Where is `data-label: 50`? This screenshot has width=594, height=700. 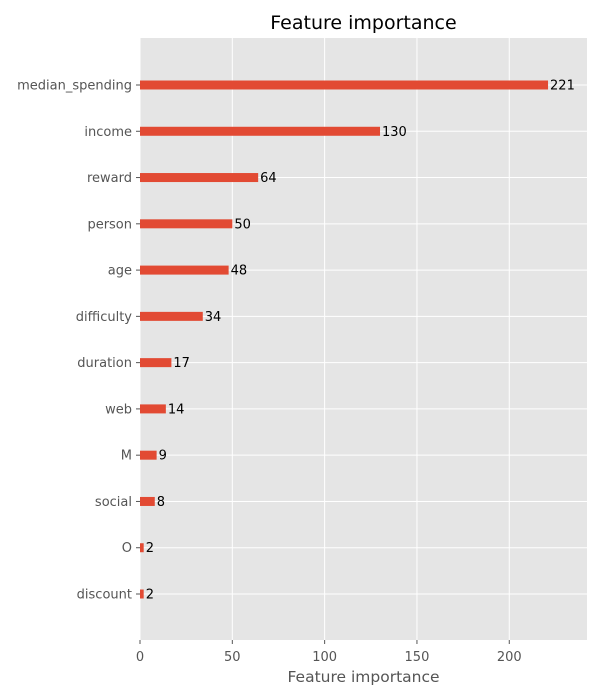 data-label: 50 is located at coordinates (242, 224).